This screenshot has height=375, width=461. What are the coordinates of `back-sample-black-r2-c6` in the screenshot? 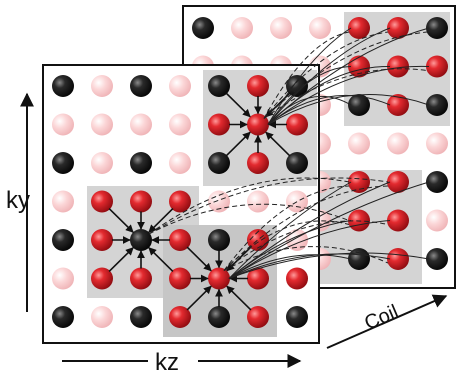 It's located at (437, 105).